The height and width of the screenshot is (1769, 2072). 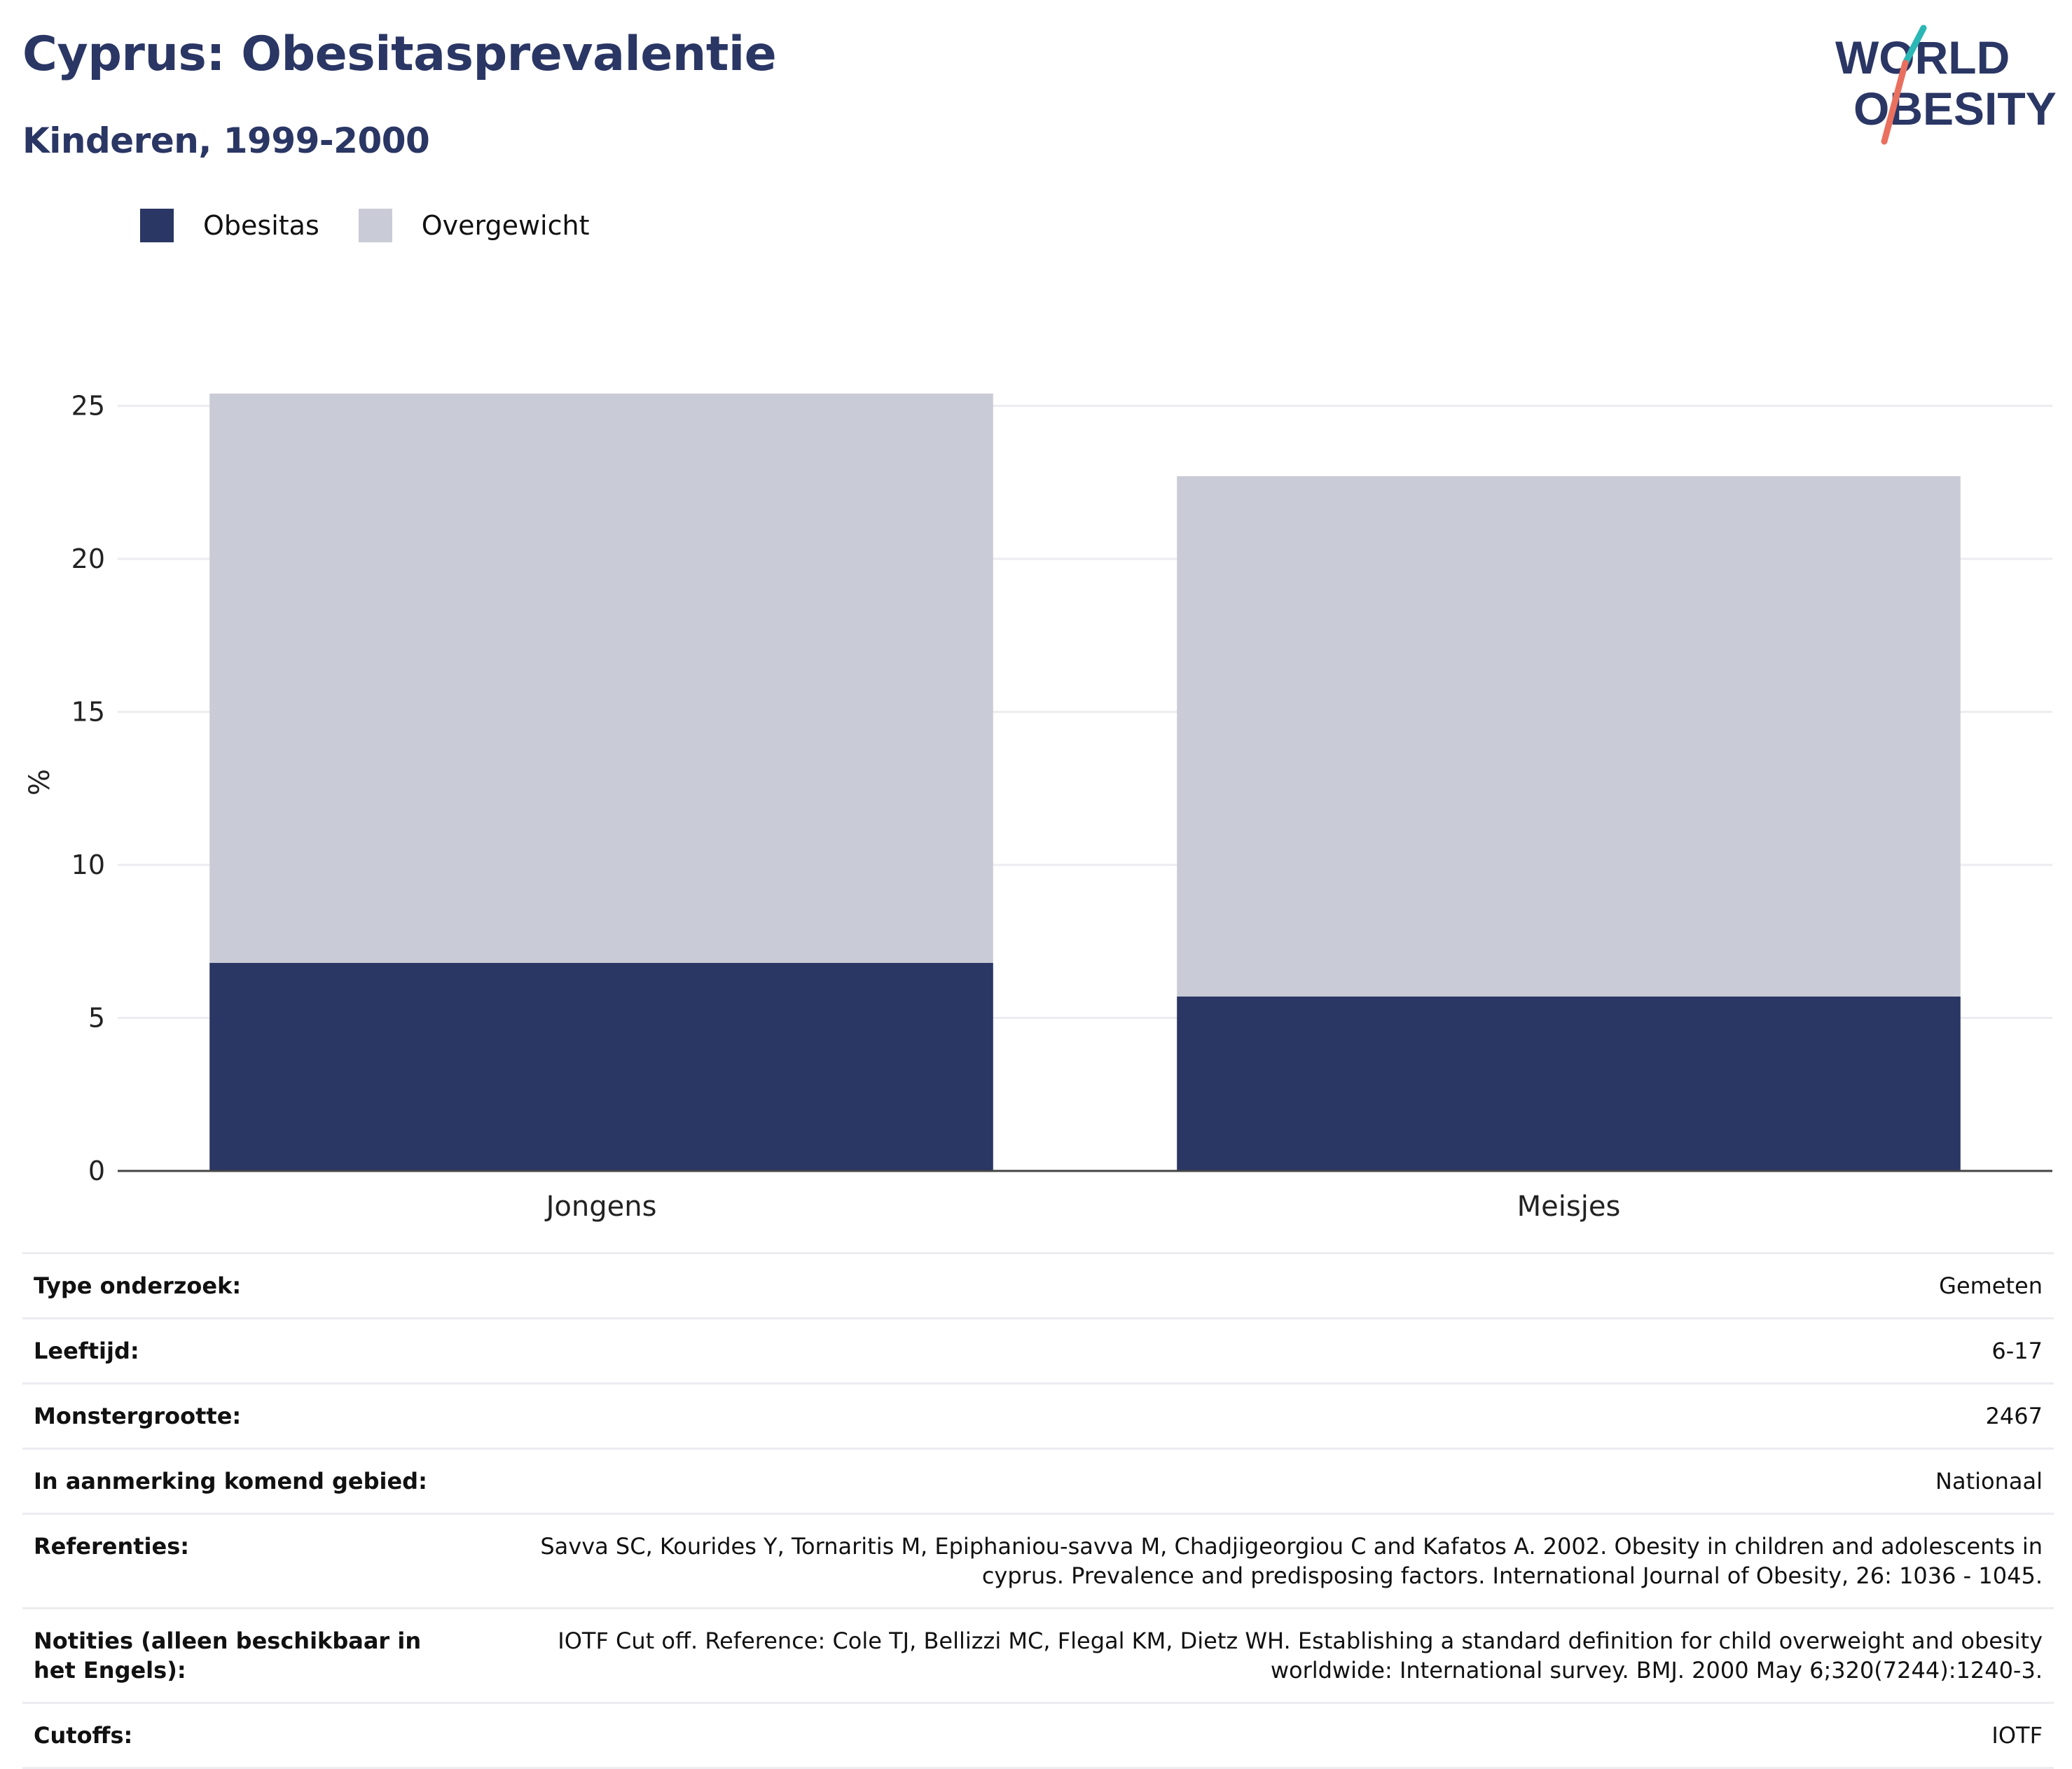 What do you see at coordinates (88, 865) in the screenshot?
I see `y-tick-label: 10` at bounding box center [88, 865].